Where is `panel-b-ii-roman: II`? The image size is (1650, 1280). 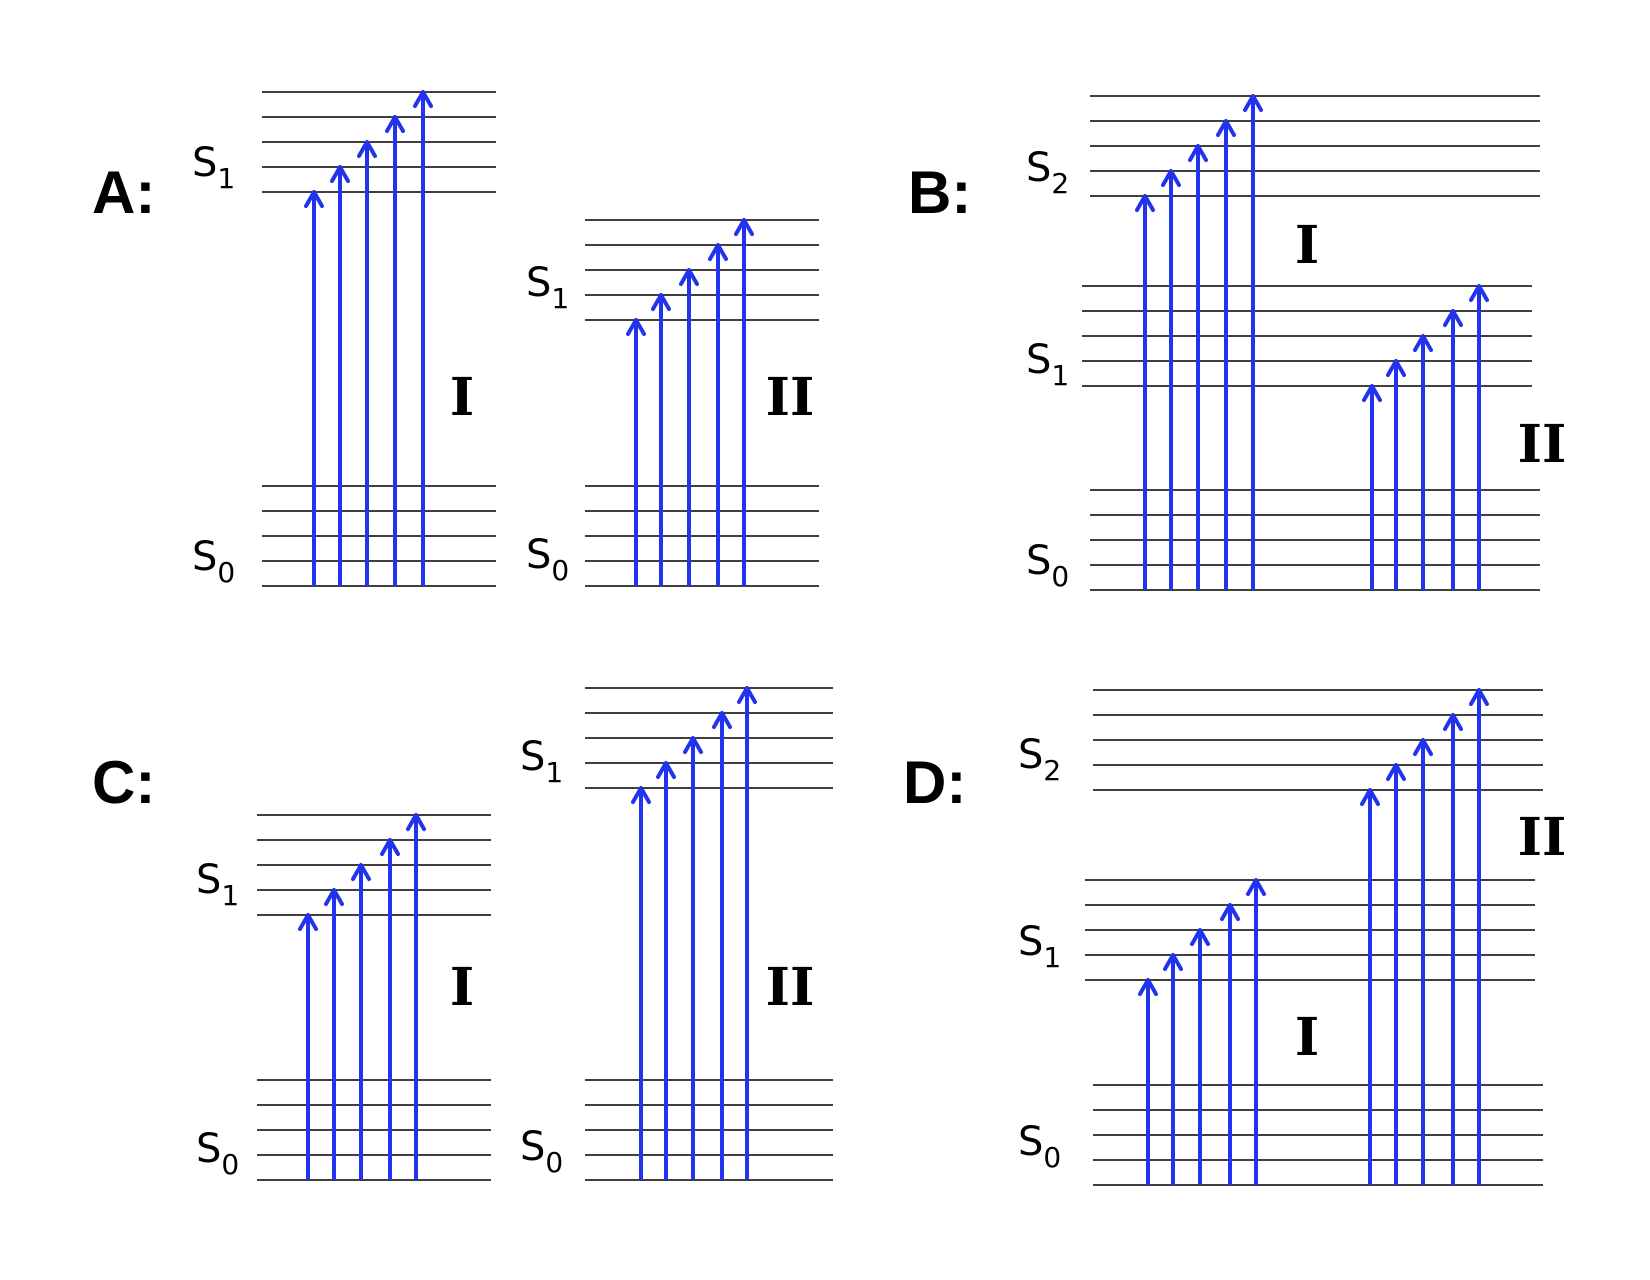 panel-b-ii-roman: II is located at coordinates (1542, 444).